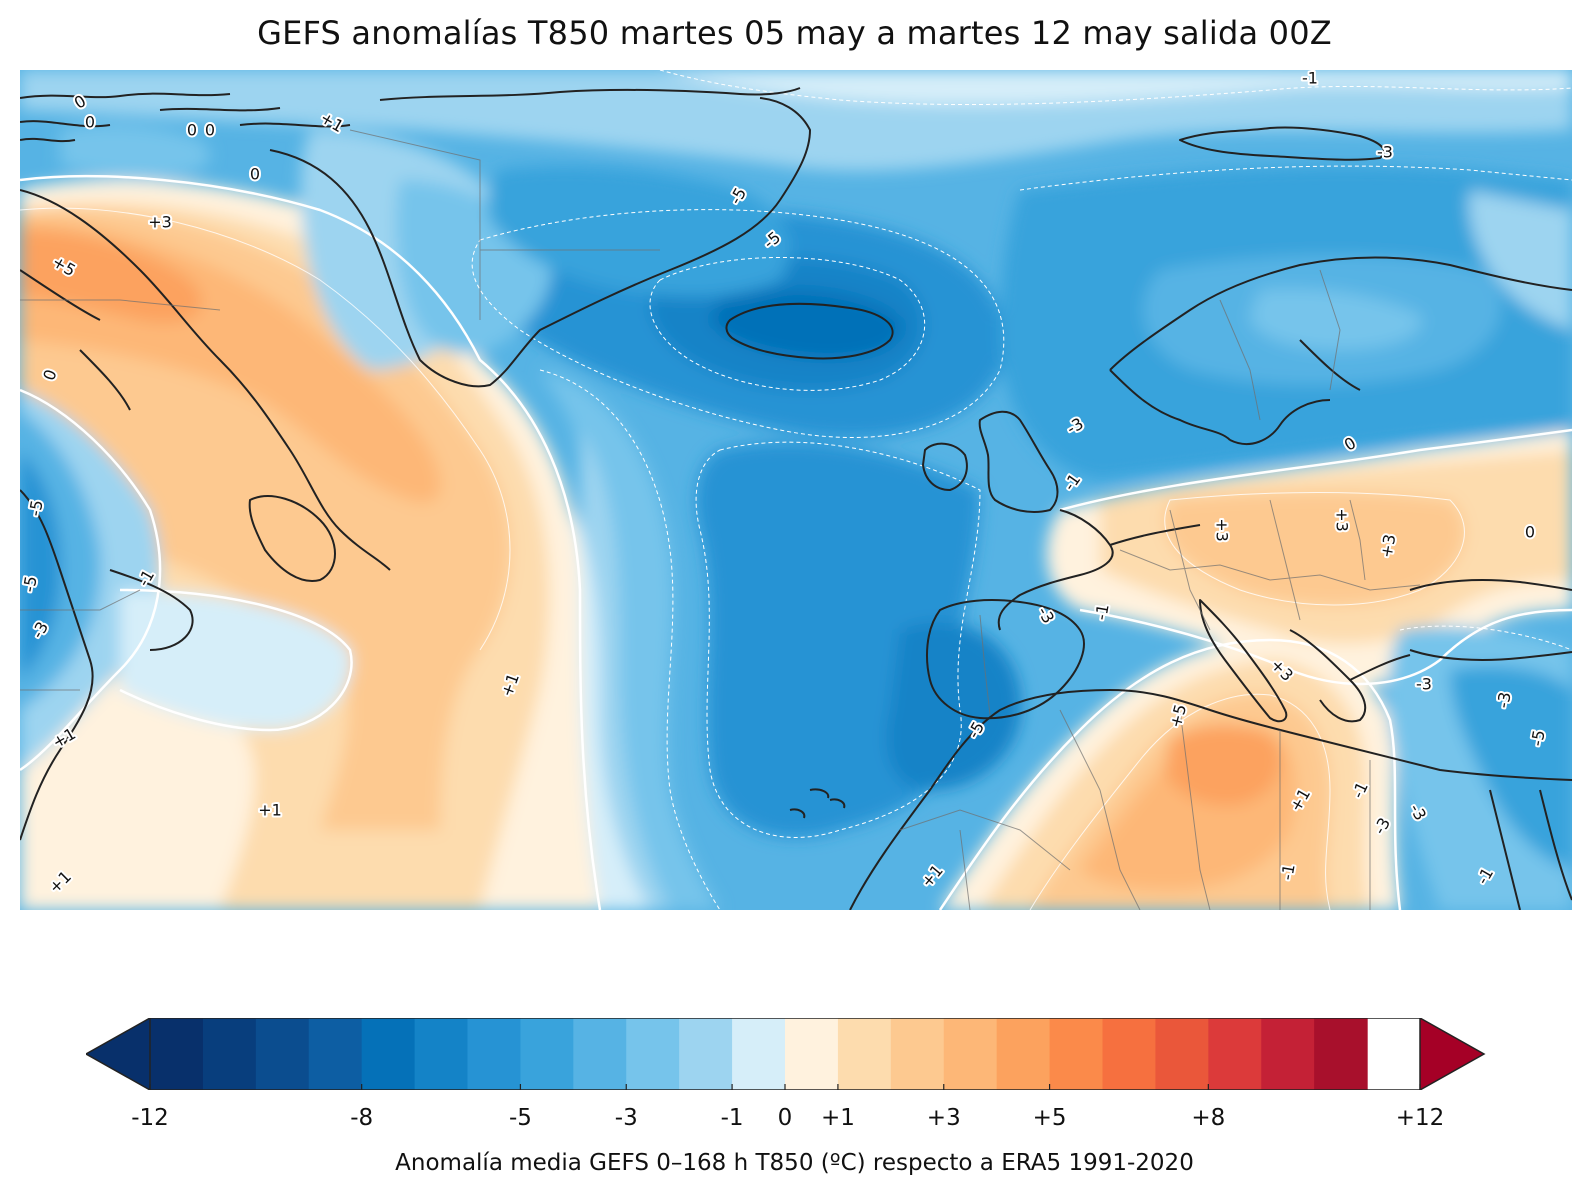 The height and width of the screenshot is (1196, 1589). Describe the element at coordinates (794, 1120) in the screenshot. I see `colorbar-tick-labels: -12 -8 -5 -3 -1 0 +1 +3 +5 +8 +12` at that location.